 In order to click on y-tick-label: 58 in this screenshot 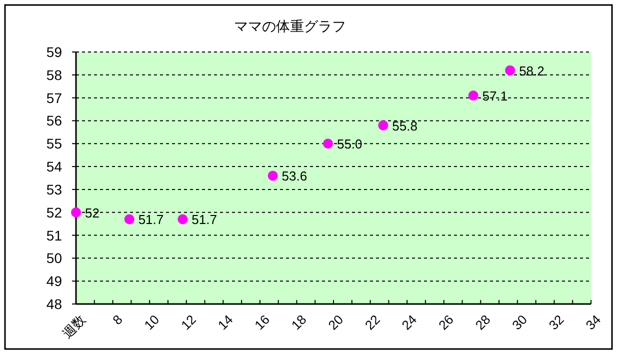, I will do `click(54, 74)`.